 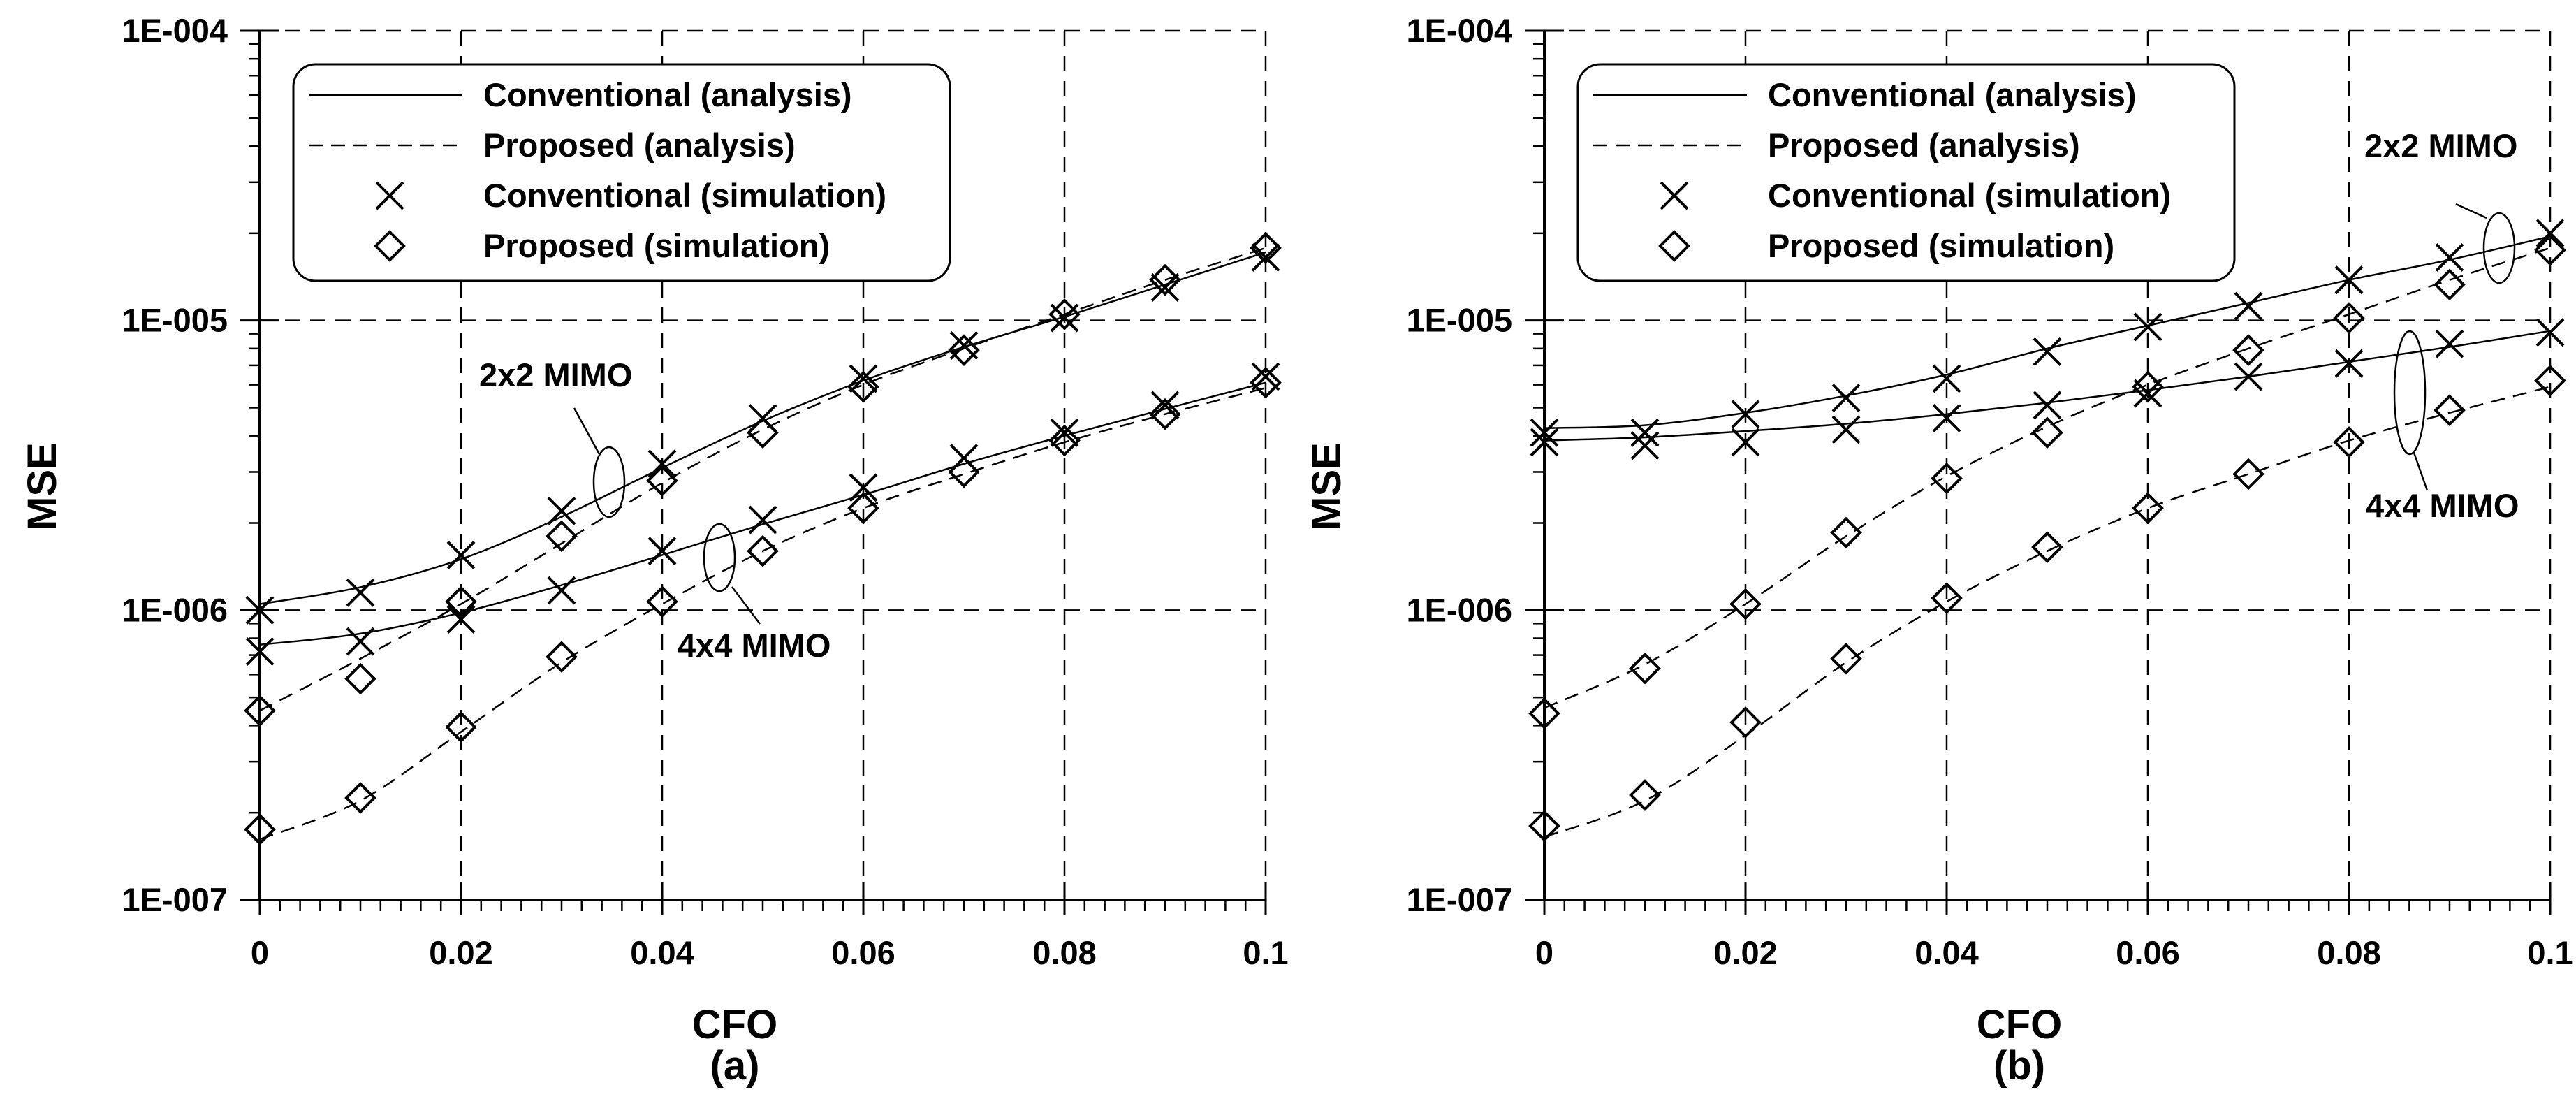 What do you see at coordinates (2550, 952) in the screenshot?
I see `x-tick-label: 0.1` at bounding box center [2550, 952].